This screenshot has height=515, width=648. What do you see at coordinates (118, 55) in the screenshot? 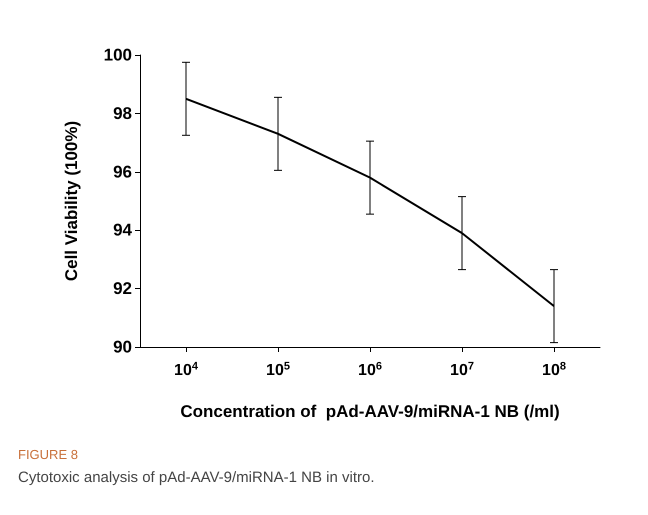
I see `y-tick-label: 100` at bounding box center [118, 55].